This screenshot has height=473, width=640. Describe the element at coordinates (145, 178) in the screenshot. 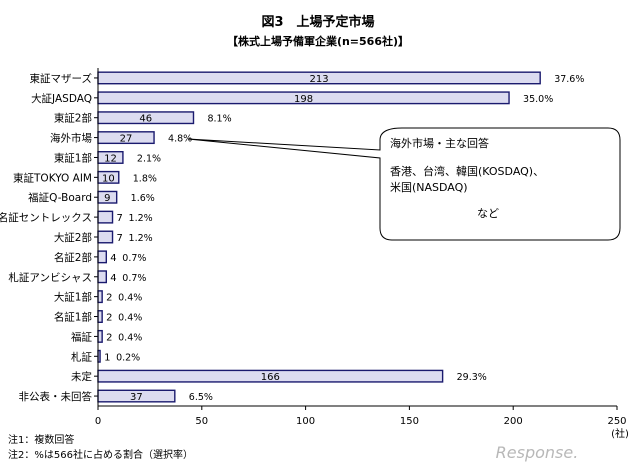

I see `bar-percent-label: 1.8%` at that location.